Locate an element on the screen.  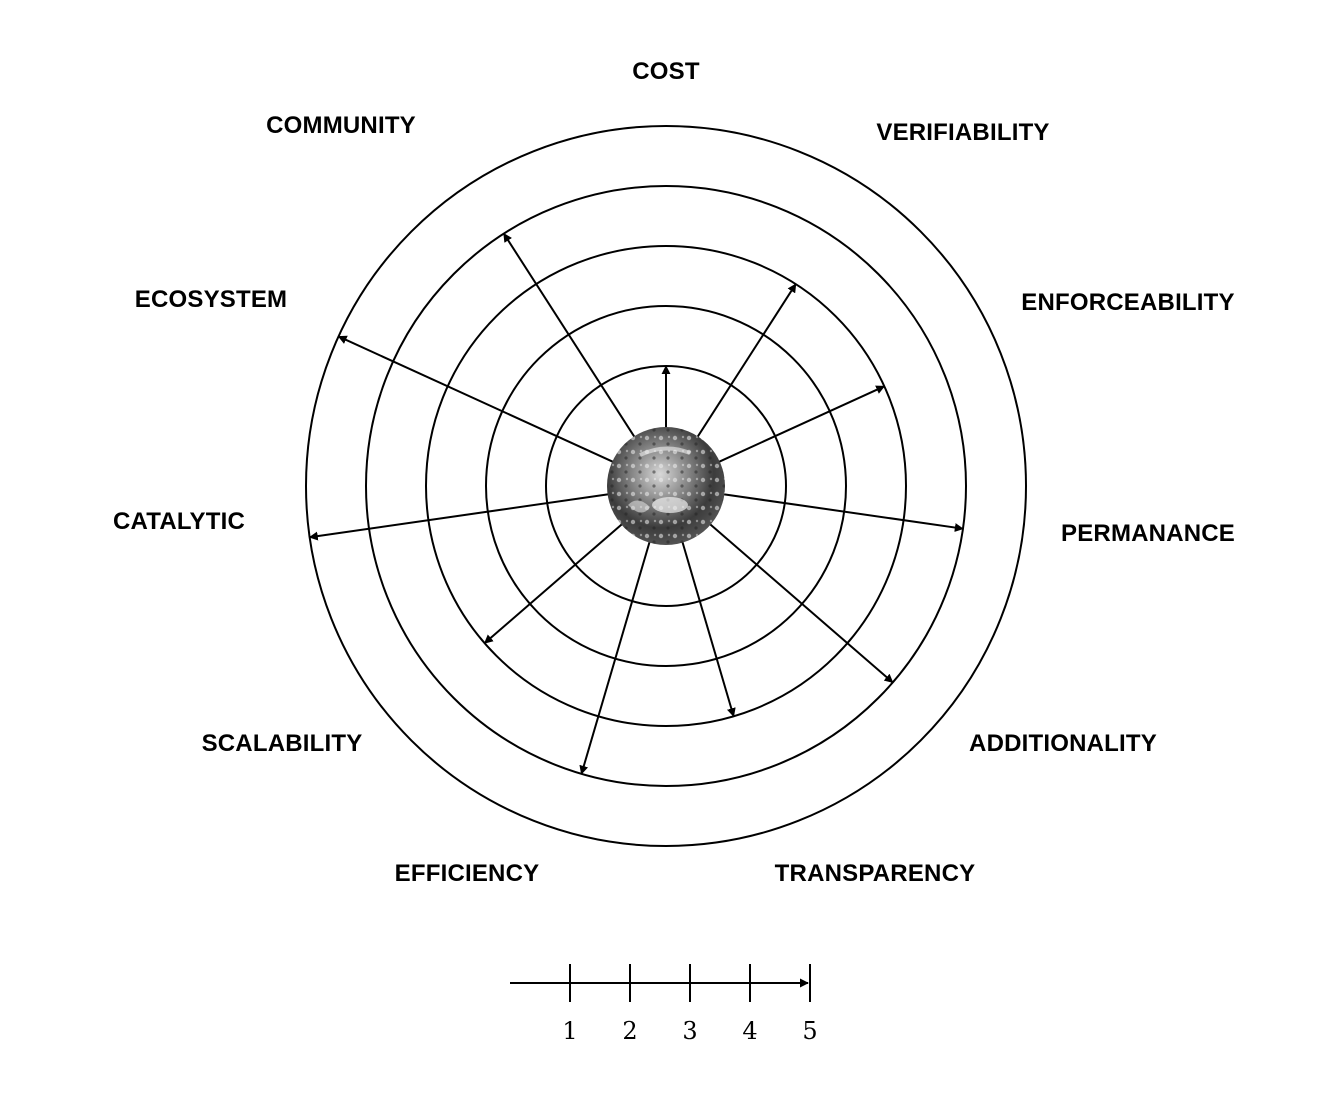
arrow-efficiency is located at coordinates (615, 658).